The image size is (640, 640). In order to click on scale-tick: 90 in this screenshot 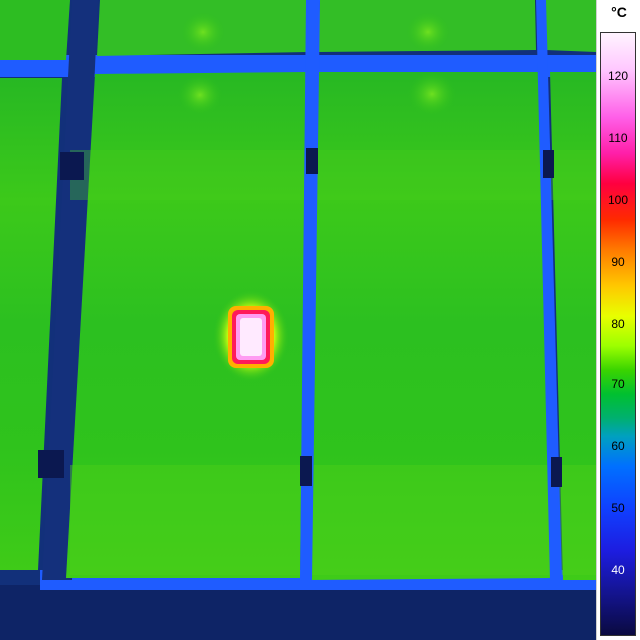, I will do `click(618, 262)`.